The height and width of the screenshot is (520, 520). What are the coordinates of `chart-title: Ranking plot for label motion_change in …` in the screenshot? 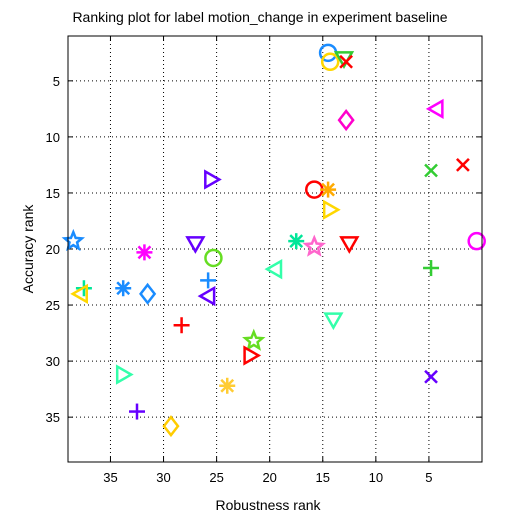 It's located at (259, 17).